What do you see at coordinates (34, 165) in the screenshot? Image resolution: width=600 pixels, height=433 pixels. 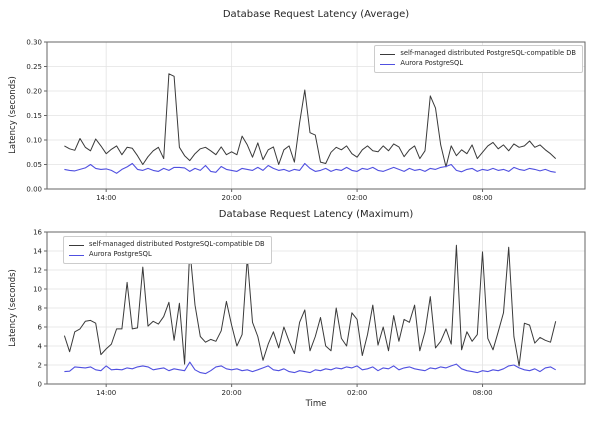 I see `y-tick-label: 0.05` at bounding box center [34, 165].